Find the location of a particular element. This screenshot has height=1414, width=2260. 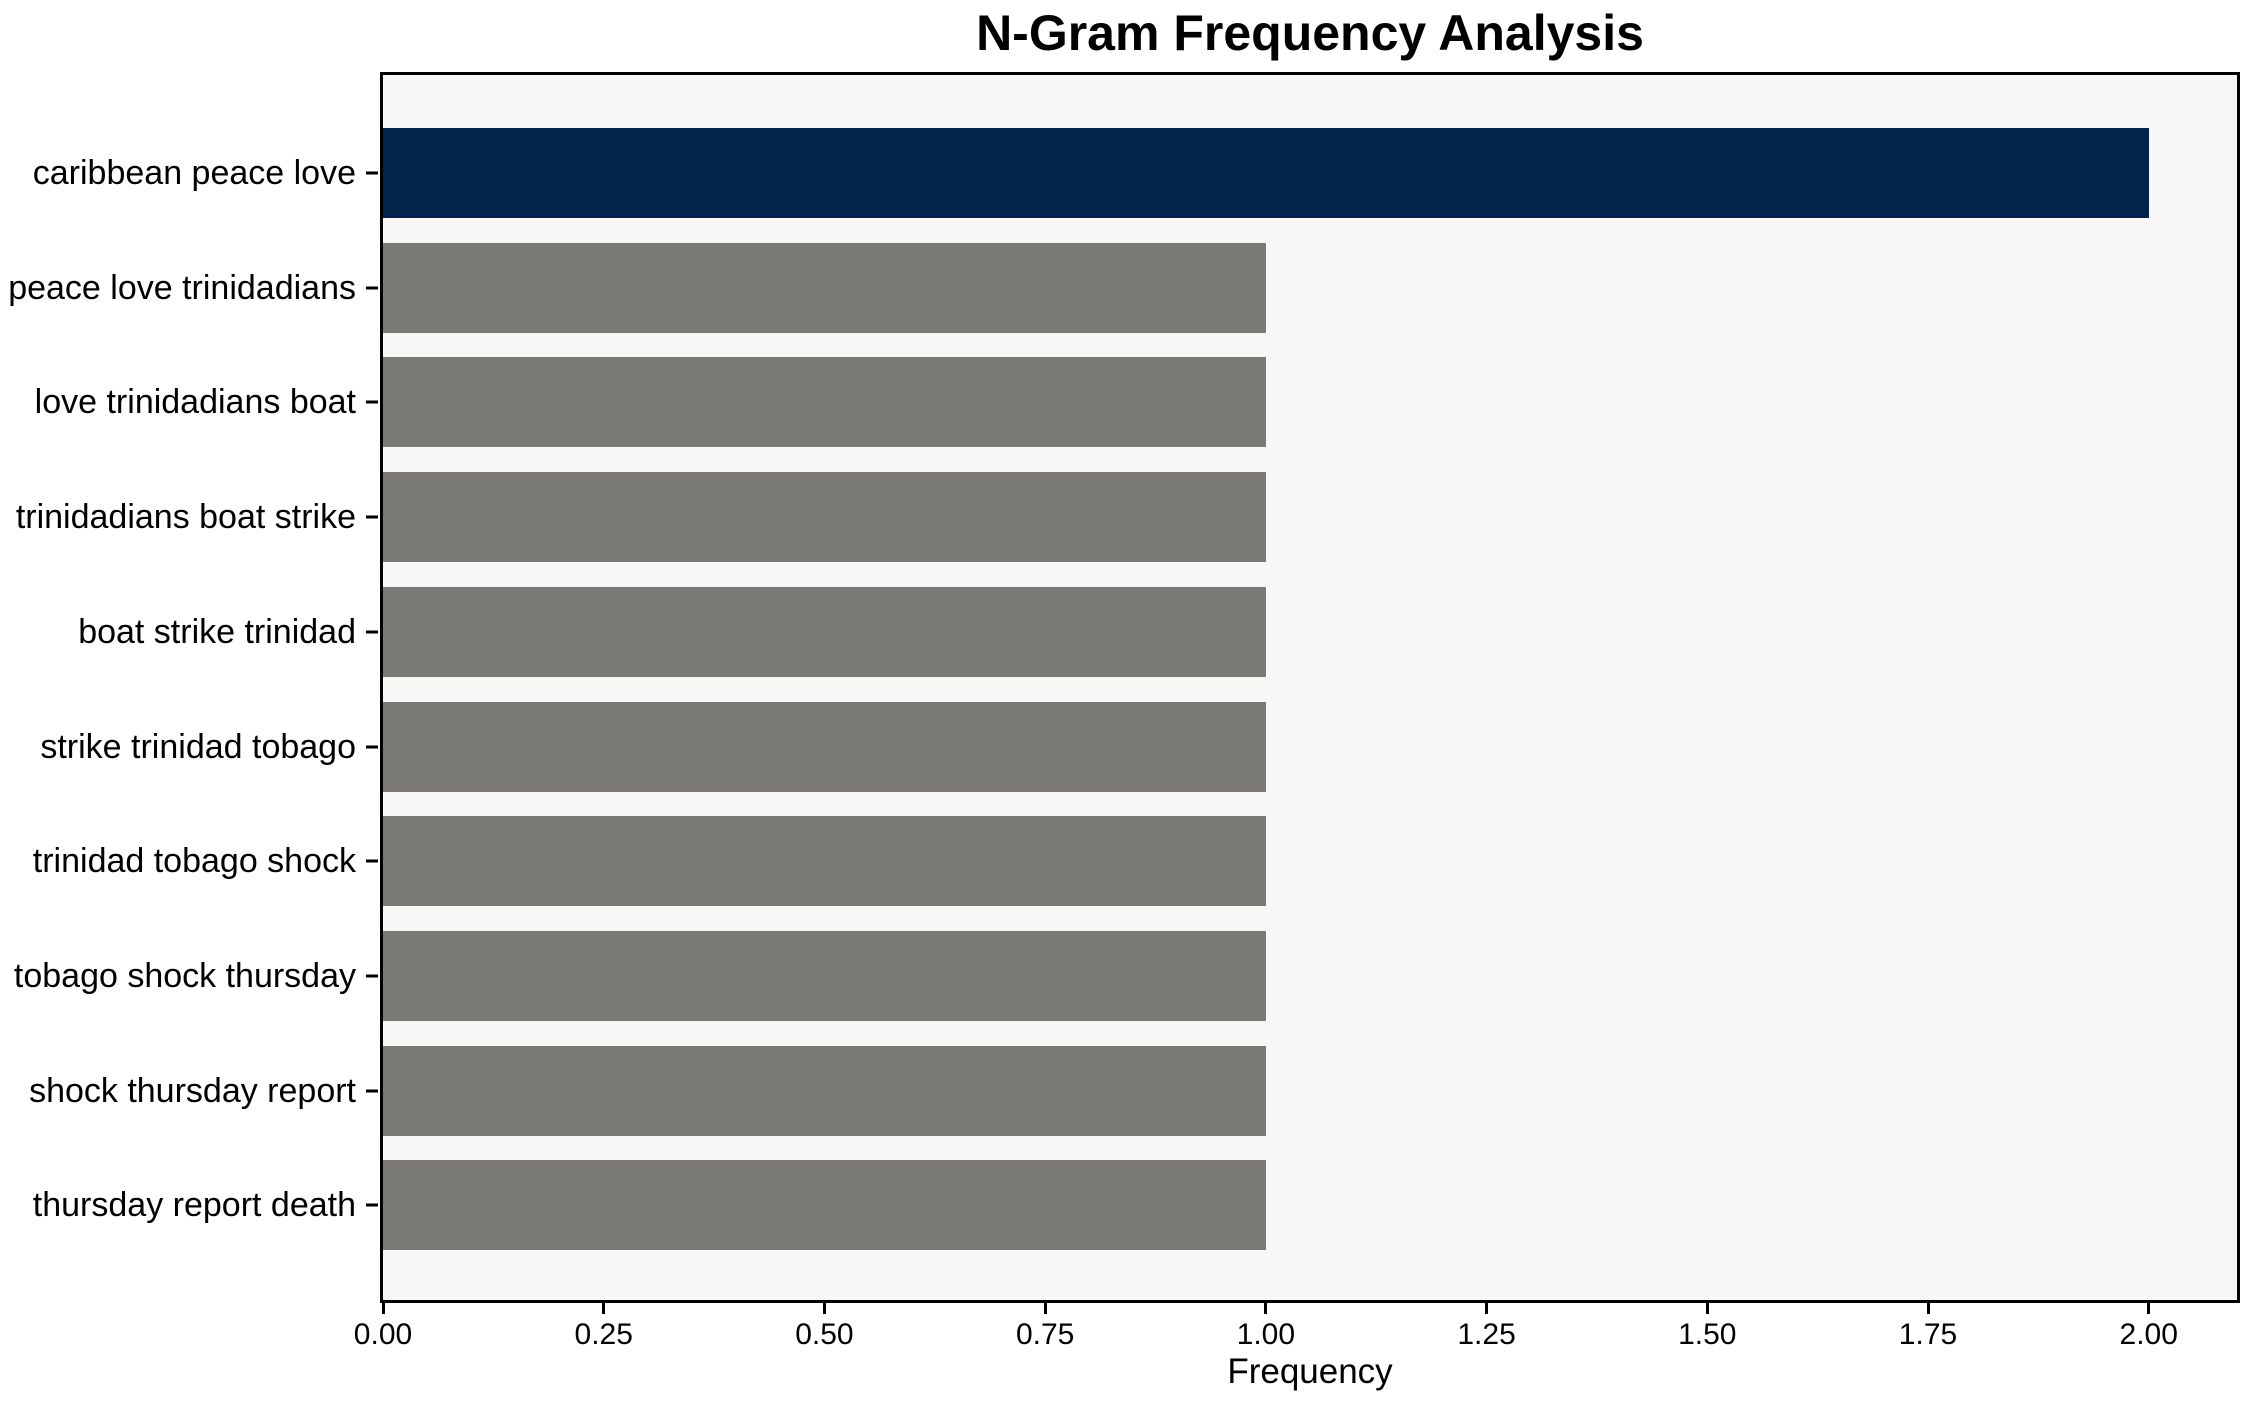

bar-shock-thursday-report is located at coordinates (824, 1090).